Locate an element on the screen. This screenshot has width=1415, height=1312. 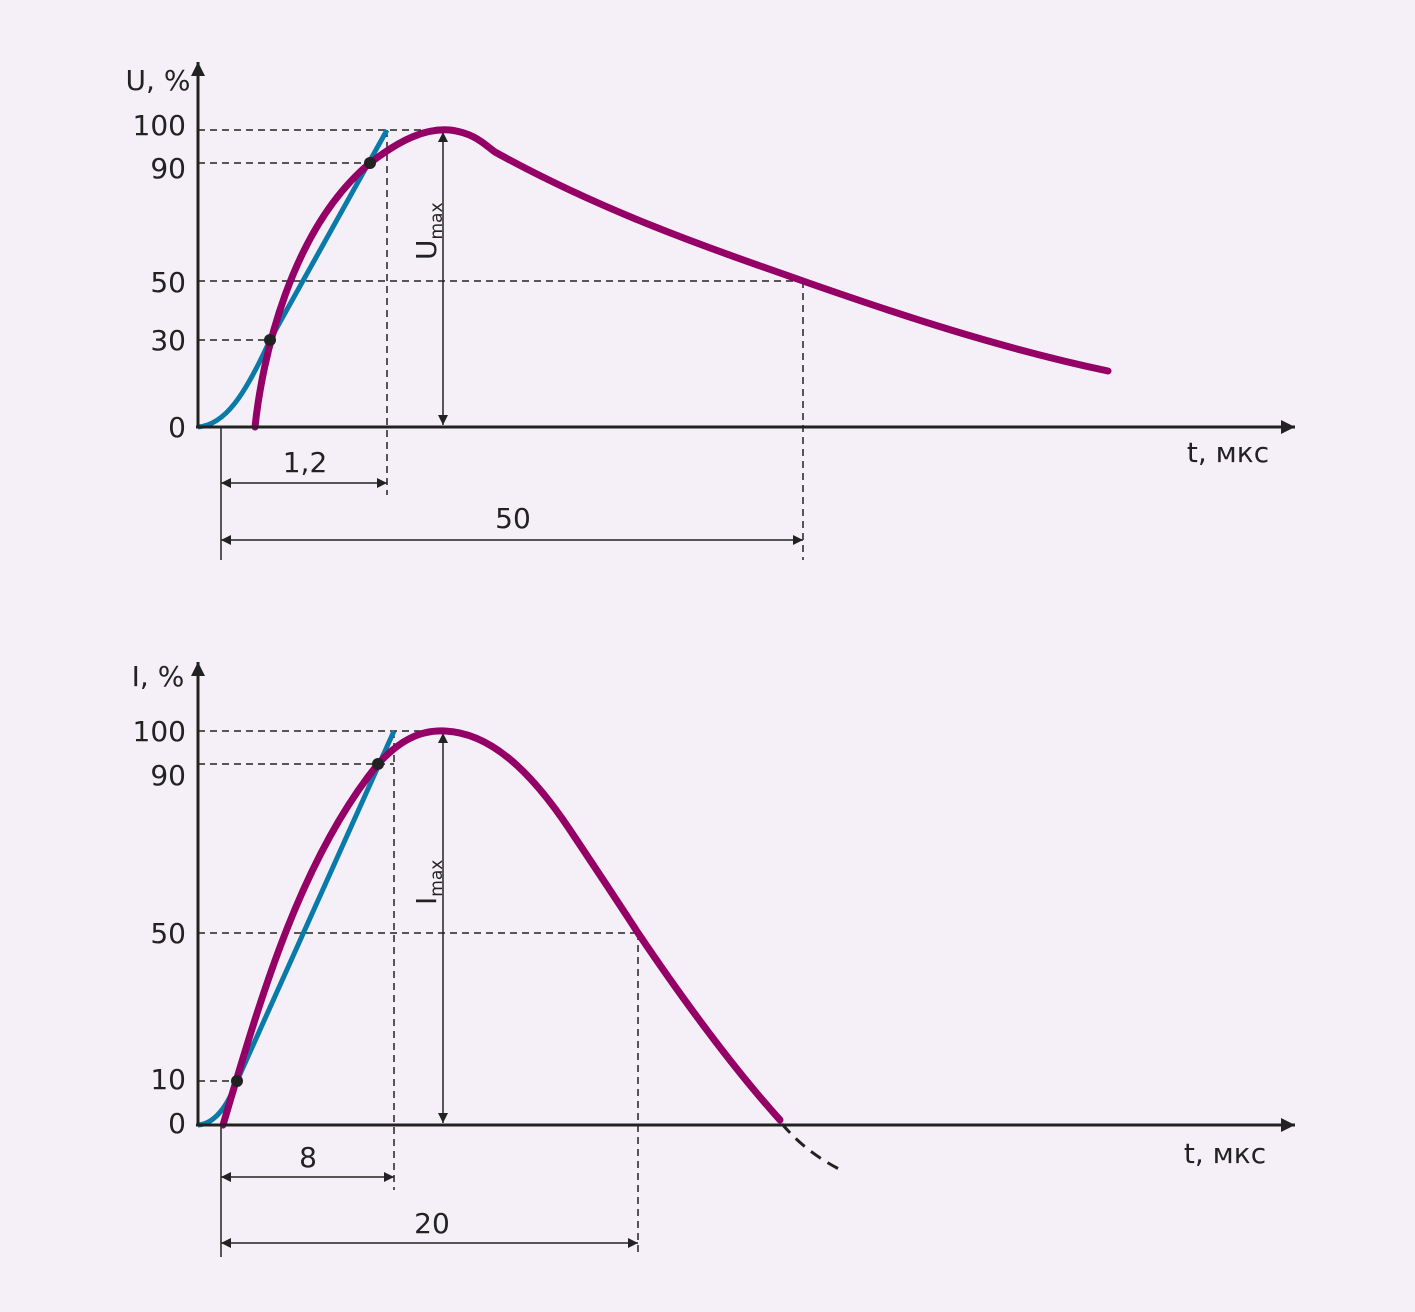
peak-label: Imax is located at coordinates (428, 882).